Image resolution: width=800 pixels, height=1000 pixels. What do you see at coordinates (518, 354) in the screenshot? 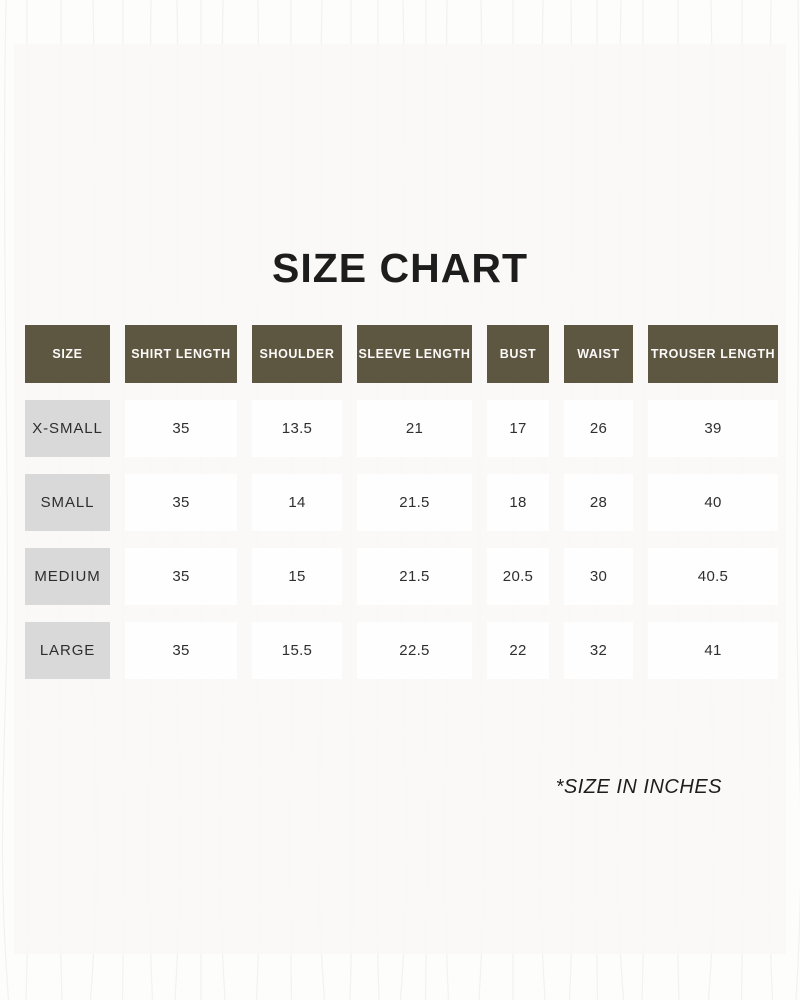
I see `column-header-bust: BUST` at bounding box center [518, 354].